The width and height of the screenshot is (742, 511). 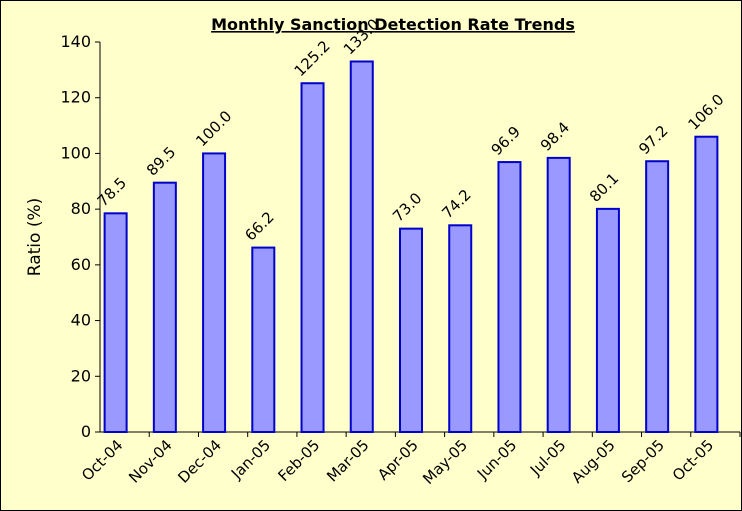 I want to click on y-tick-label: 0, so click(x=86, y=431).